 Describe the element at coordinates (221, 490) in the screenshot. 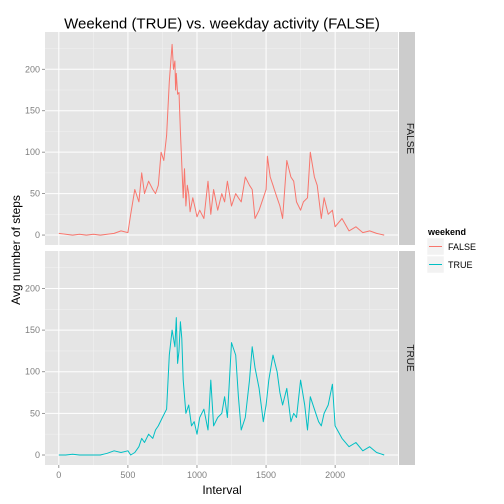

I see `x-axis-title: Interval` at that location.